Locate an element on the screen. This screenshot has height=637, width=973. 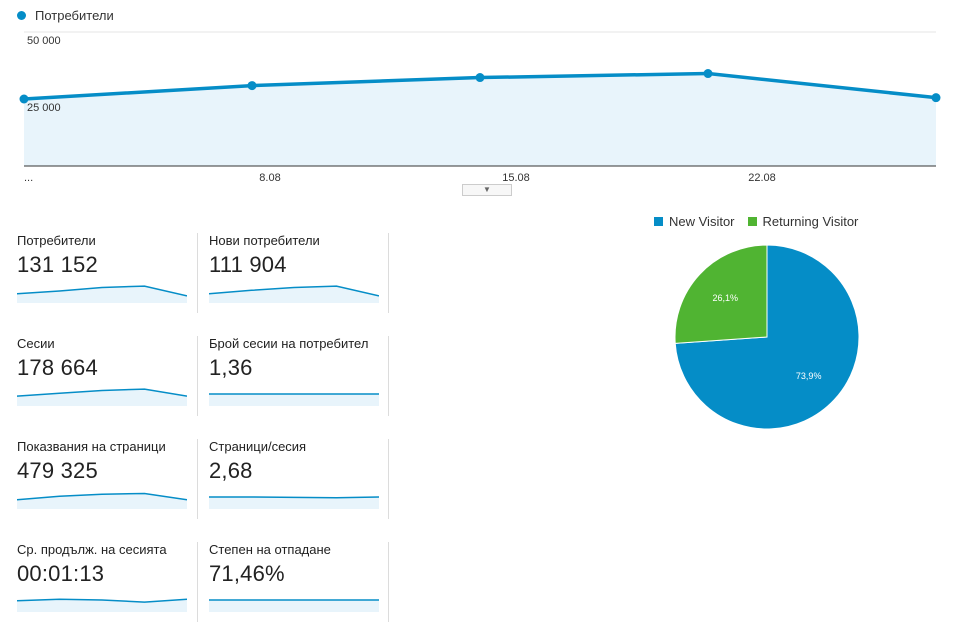
metric-tile: Страници/сесия 2,68 is located at coordinates (299, 474).